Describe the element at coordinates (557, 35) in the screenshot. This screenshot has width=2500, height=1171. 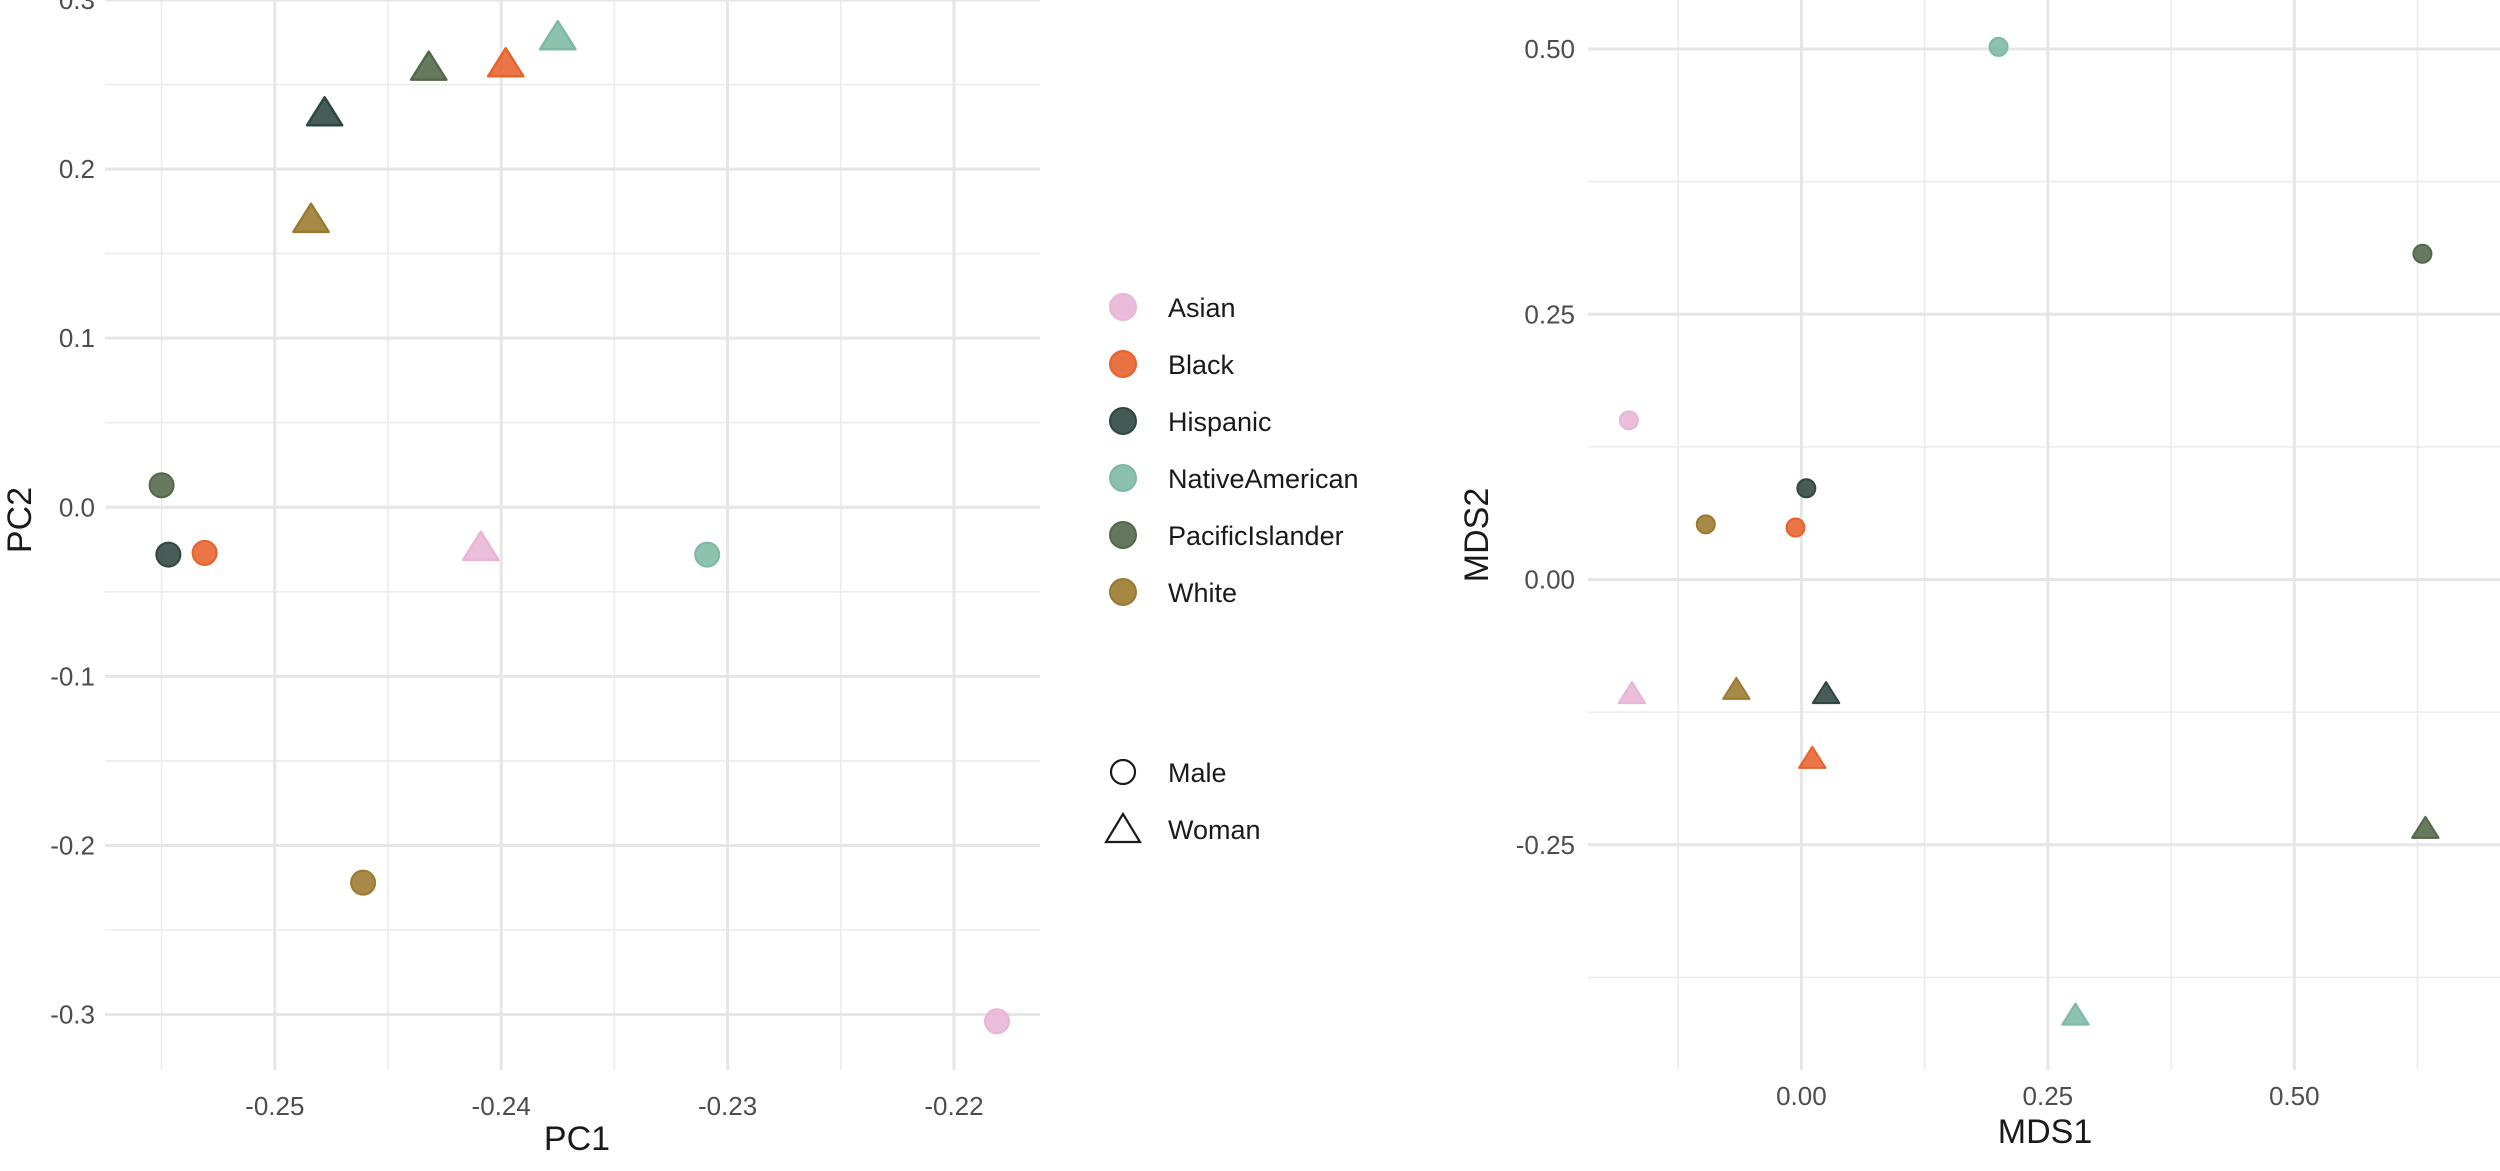
I see `pca-point-nativeamerican-woman` at that location.